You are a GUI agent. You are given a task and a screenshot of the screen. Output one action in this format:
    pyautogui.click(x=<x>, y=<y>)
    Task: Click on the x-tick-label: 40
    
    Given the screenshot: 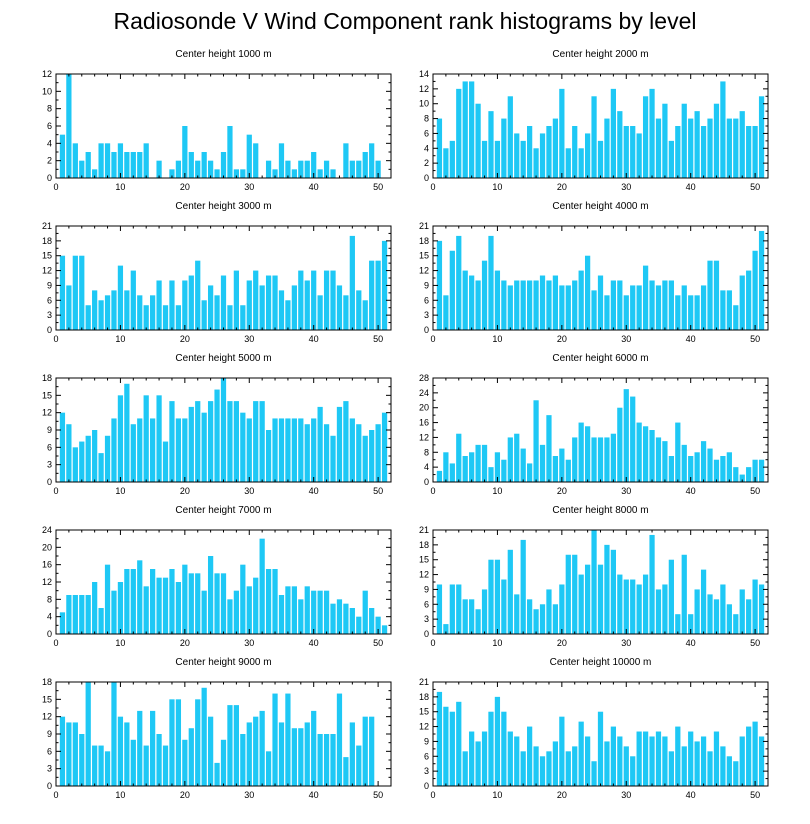 What is the action you would take?
    pyautogui.click(x=314, y=187)
    